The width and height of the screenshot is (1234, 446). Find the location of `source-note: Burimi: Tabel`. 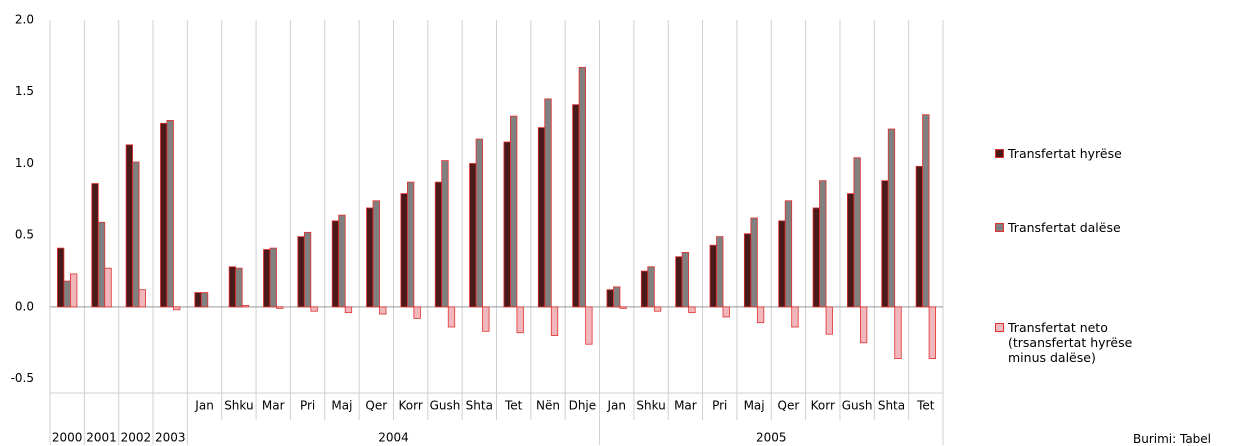

source-note: Burimi: Tabel is located at coordinates (1172, 439).